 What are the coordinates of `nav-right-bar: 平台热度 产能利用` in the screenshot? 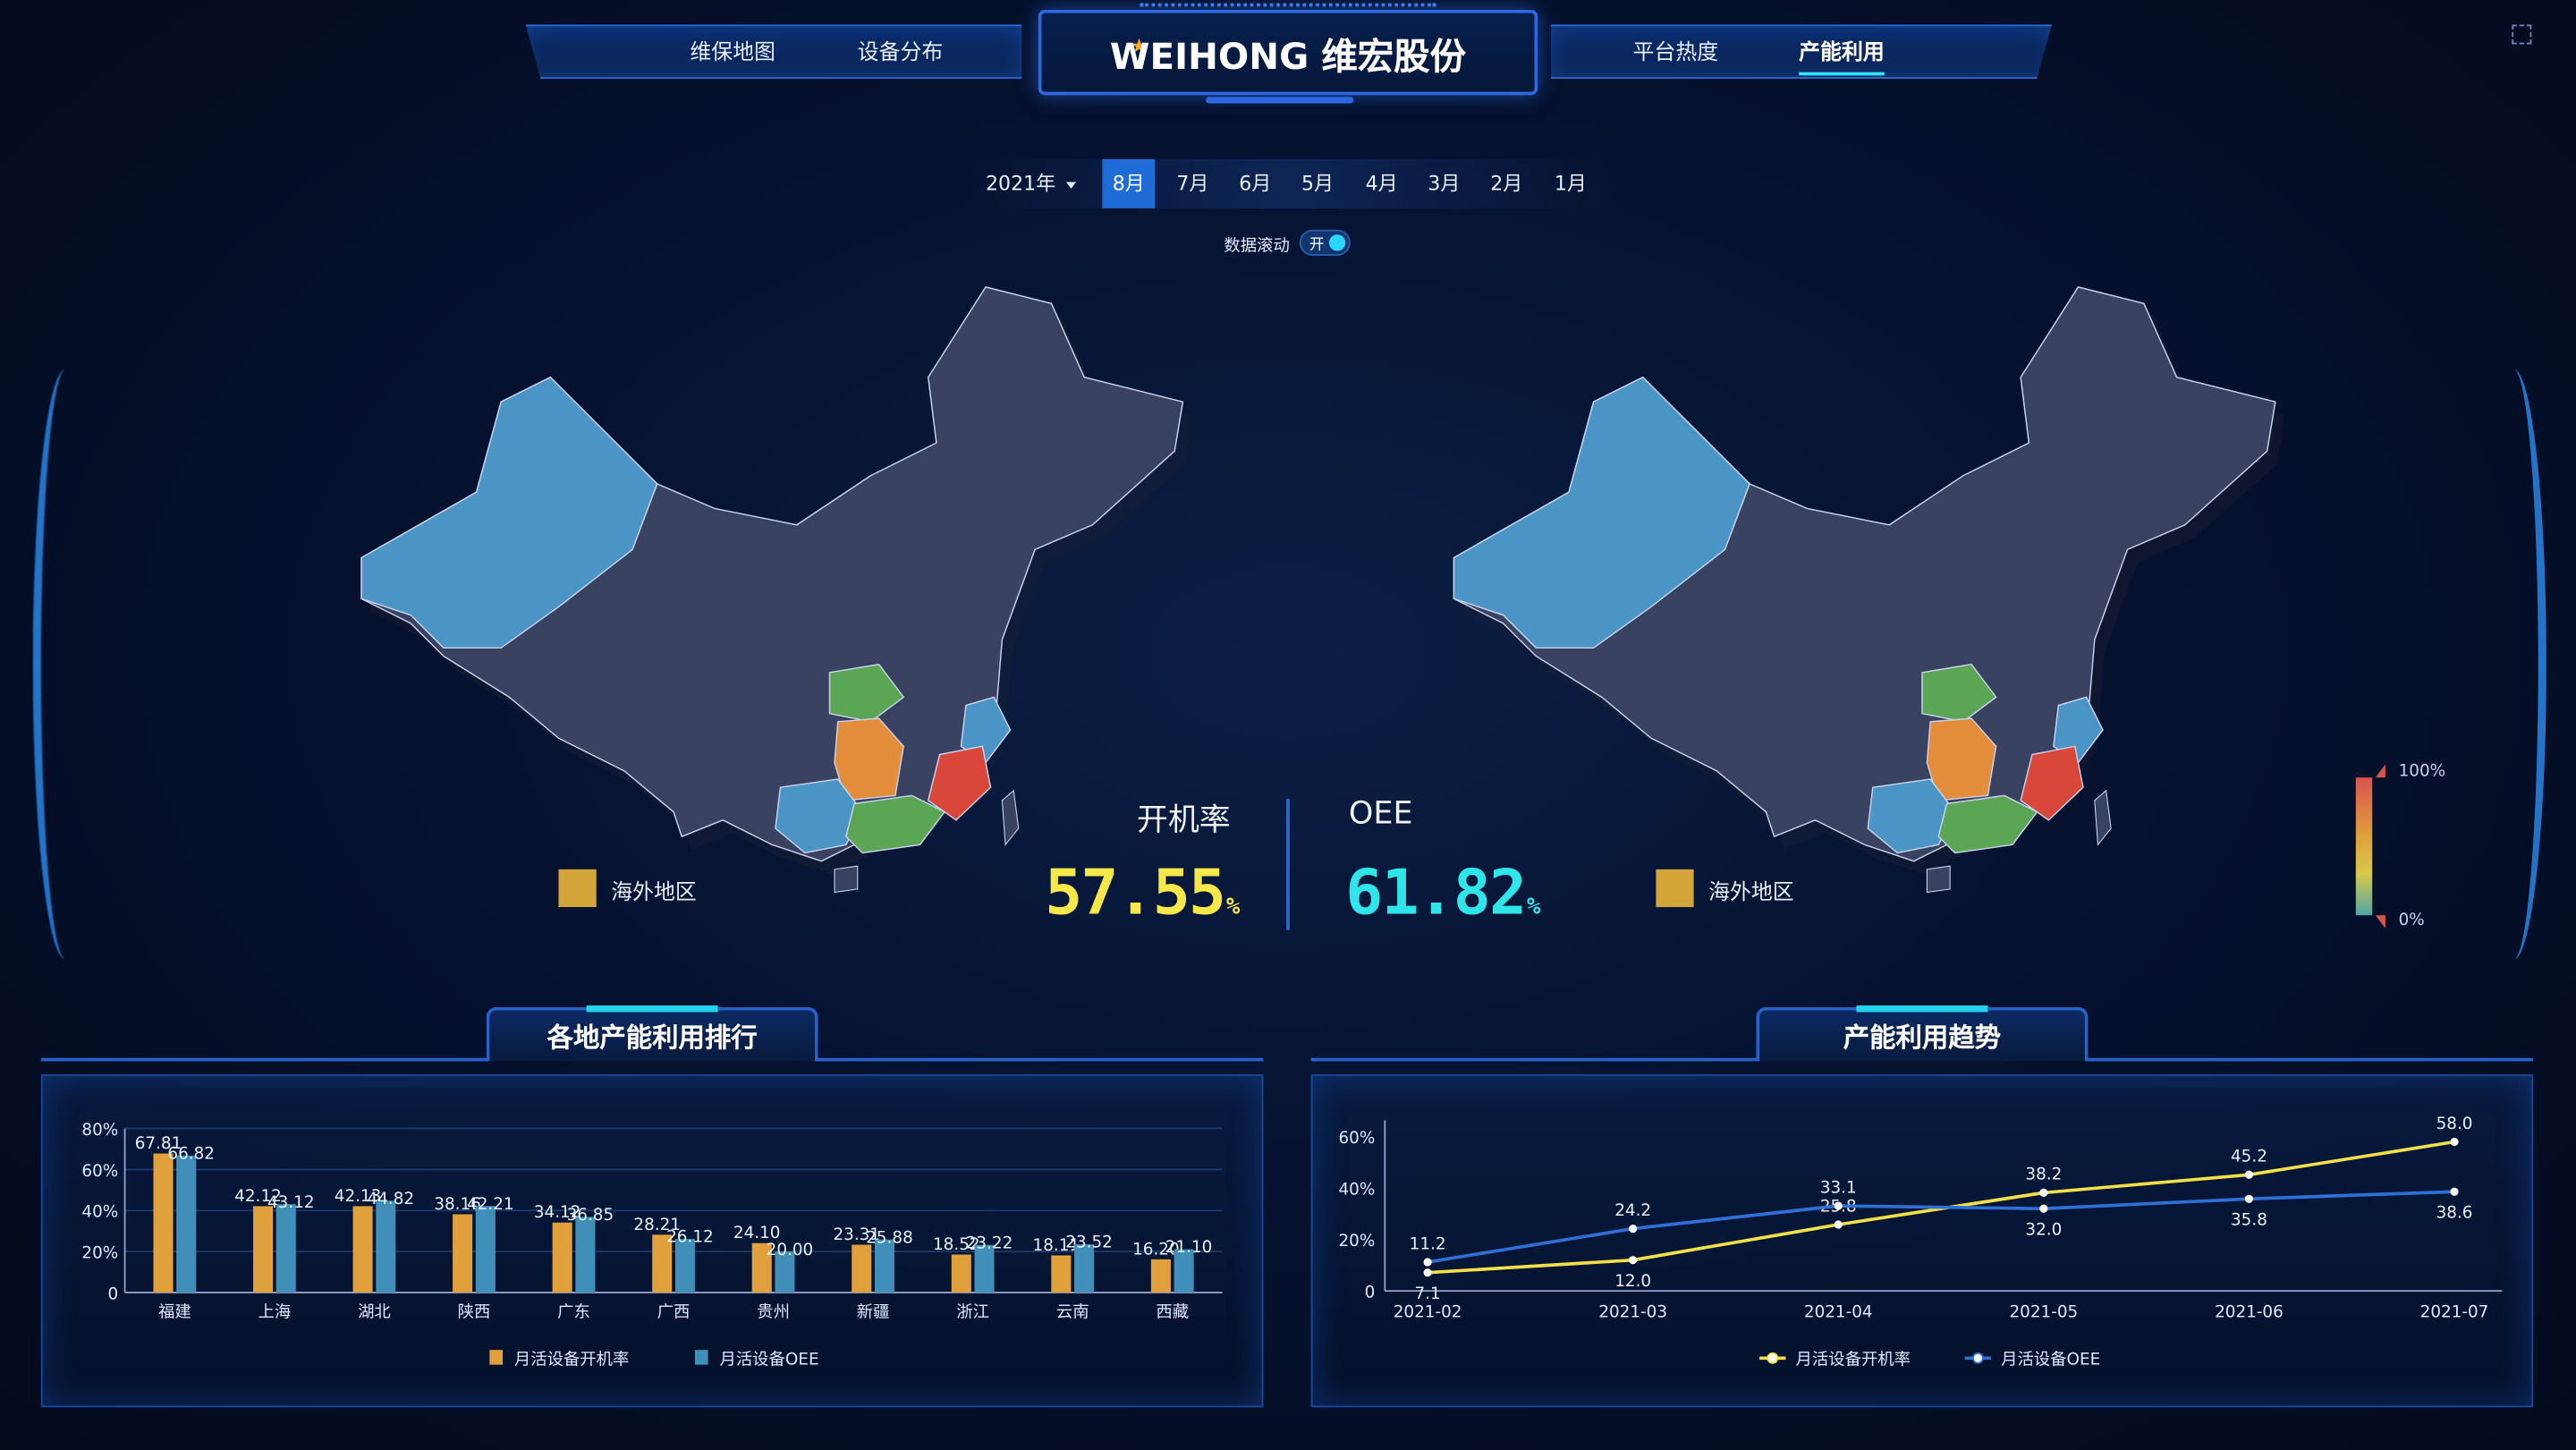 It's located at (1801, 52).